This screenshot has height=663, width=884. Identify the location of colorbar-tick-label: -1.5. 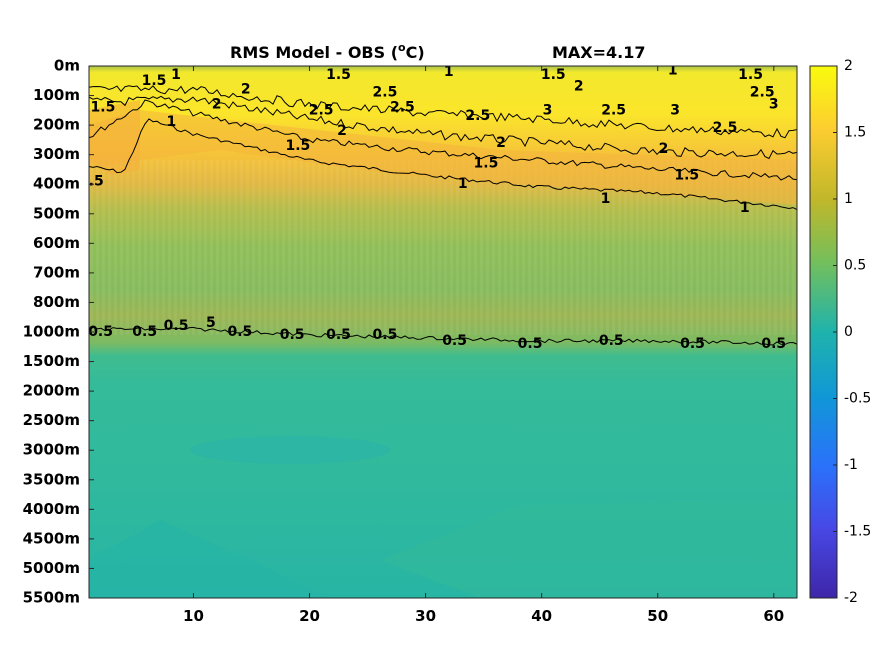
(857, 532).